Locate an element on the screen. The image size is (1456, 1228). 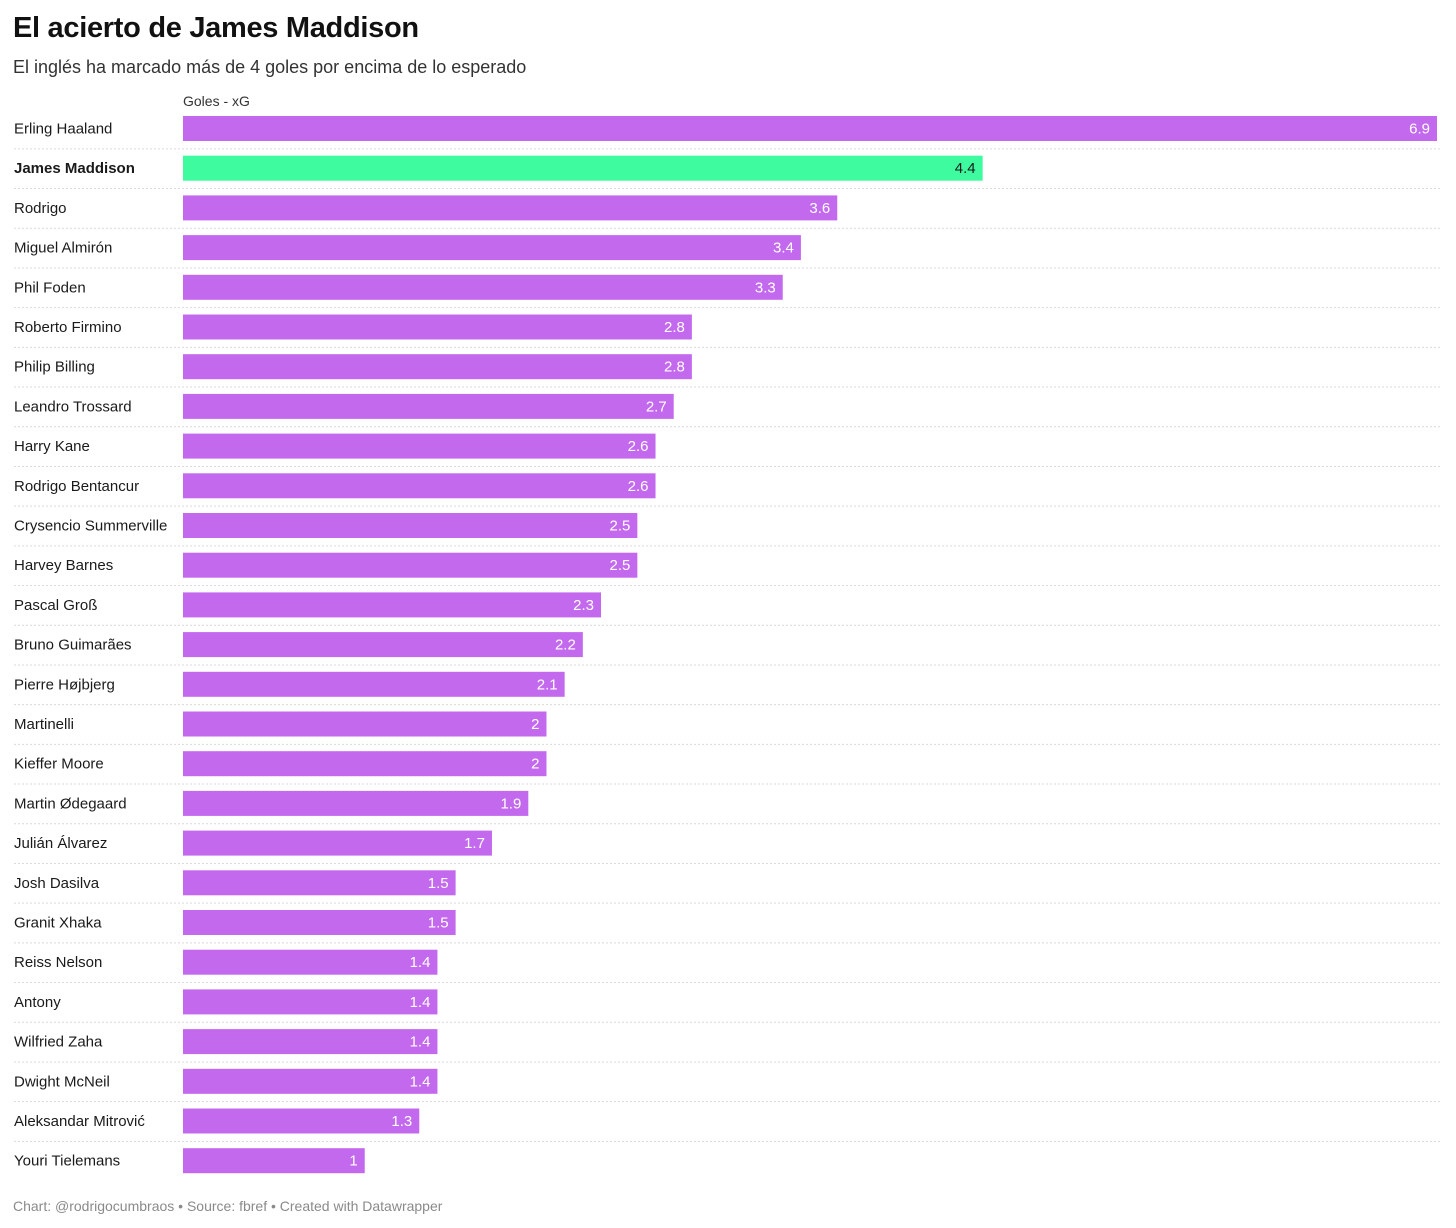
row-label: Bruno Guimarães is located at coordinates (73, 645).